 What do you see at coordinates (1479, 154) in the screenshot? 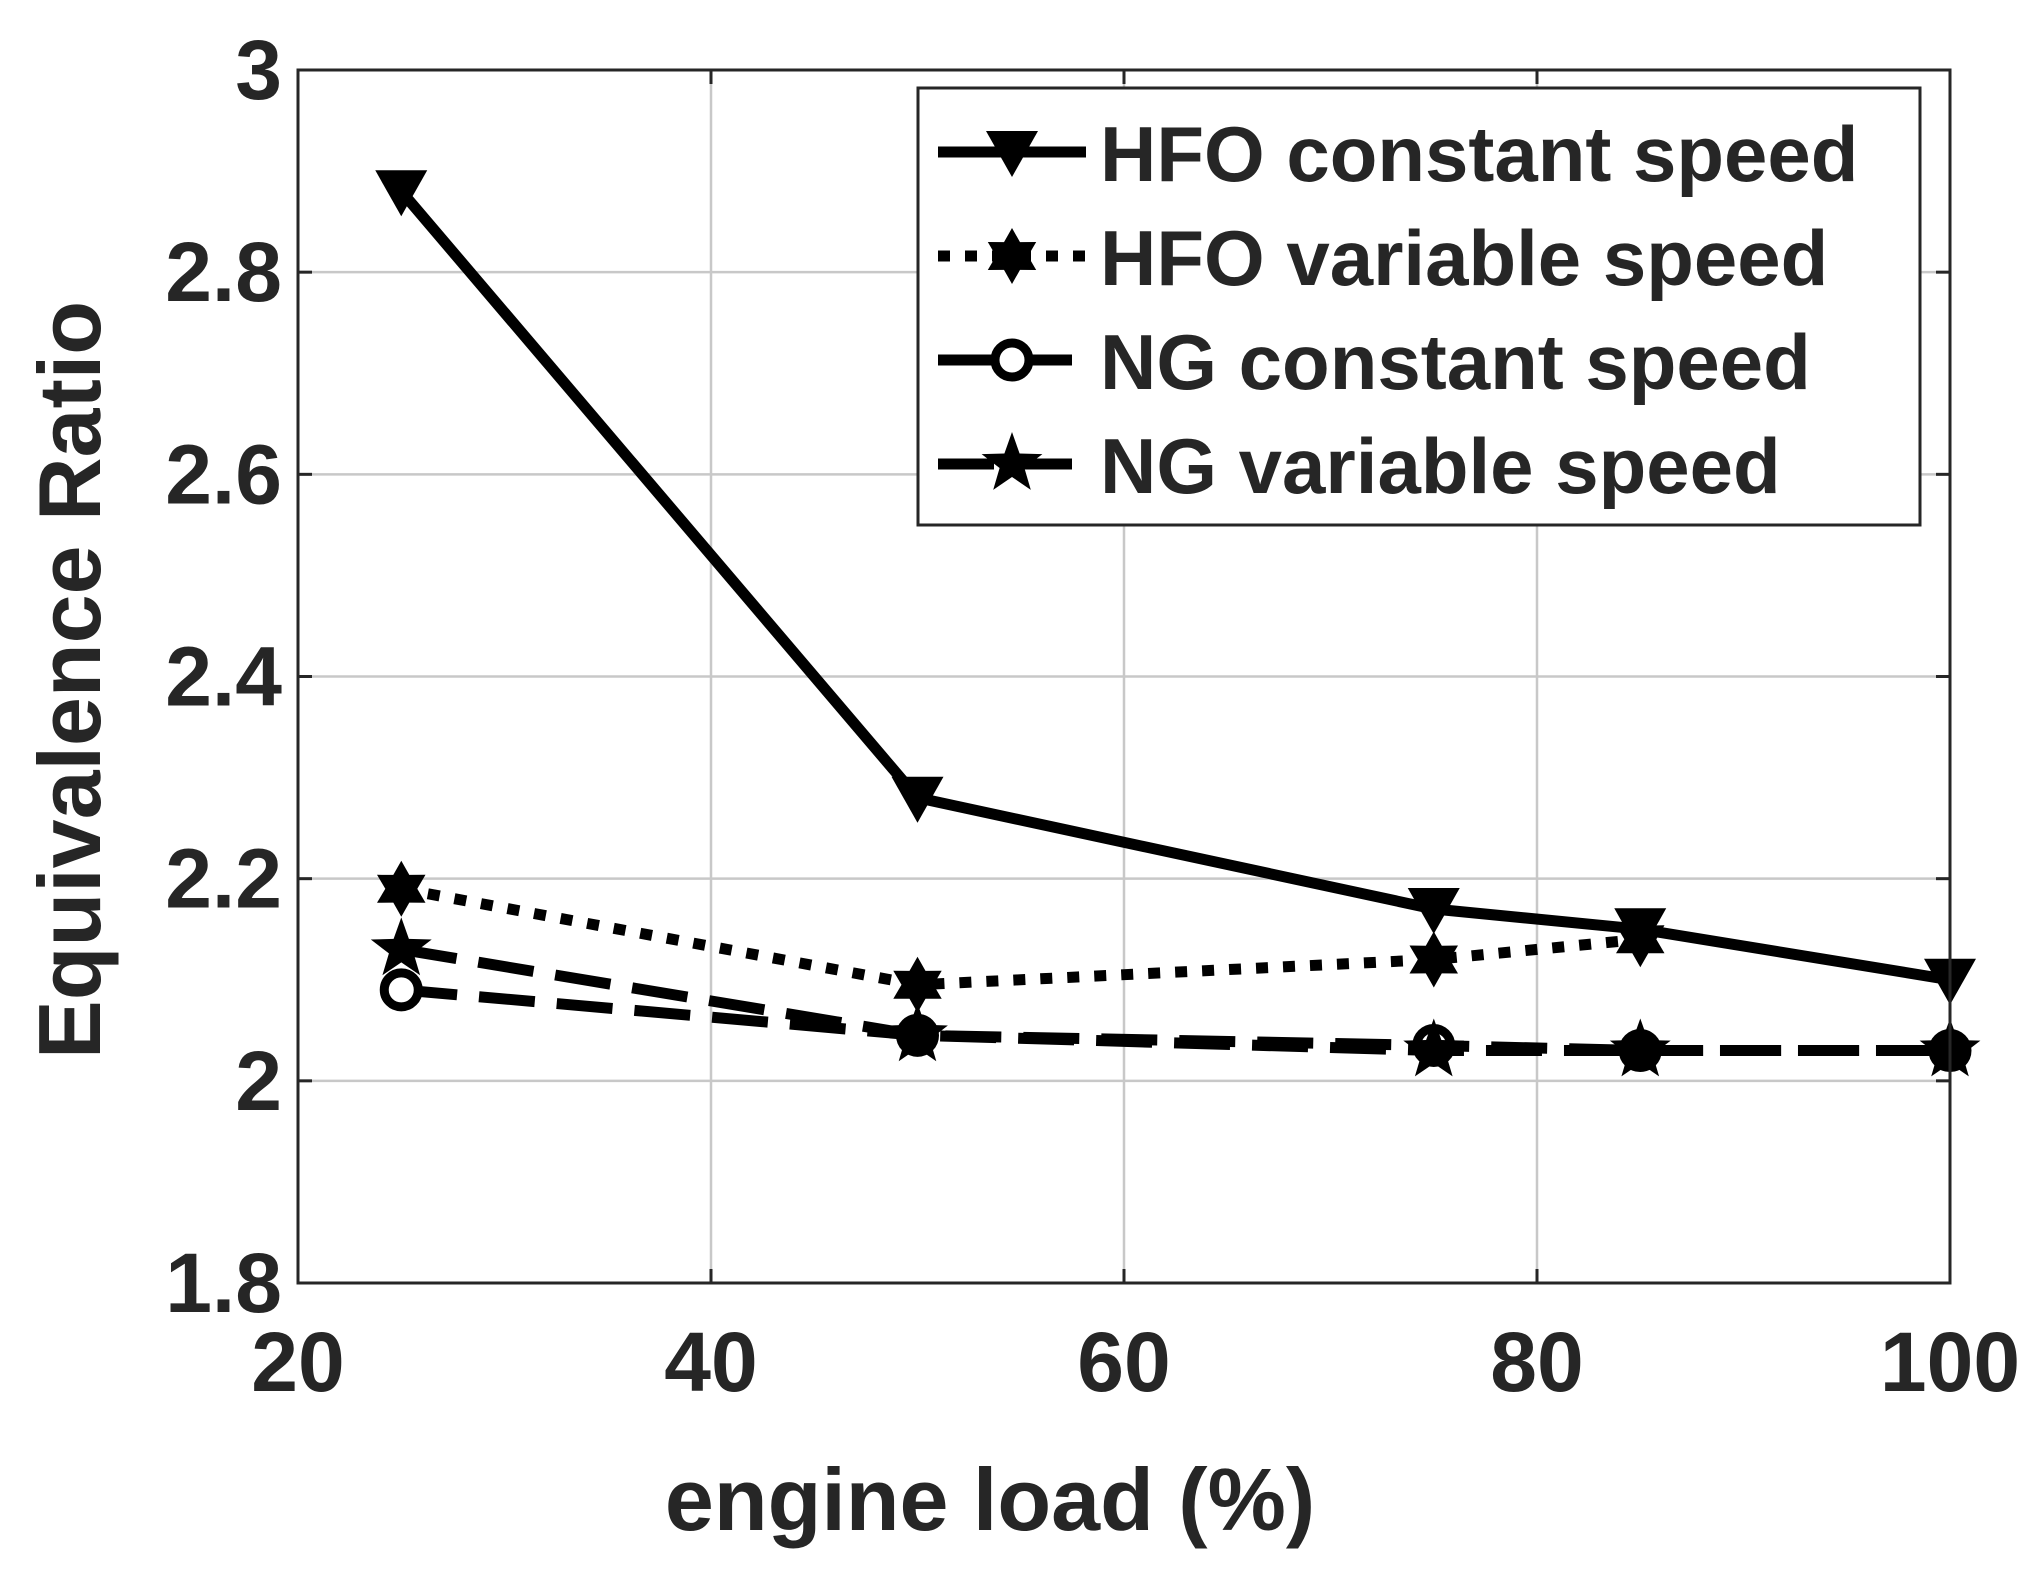
I see `legend-label: HFO constant speed` at bounding box center [1479, 154].